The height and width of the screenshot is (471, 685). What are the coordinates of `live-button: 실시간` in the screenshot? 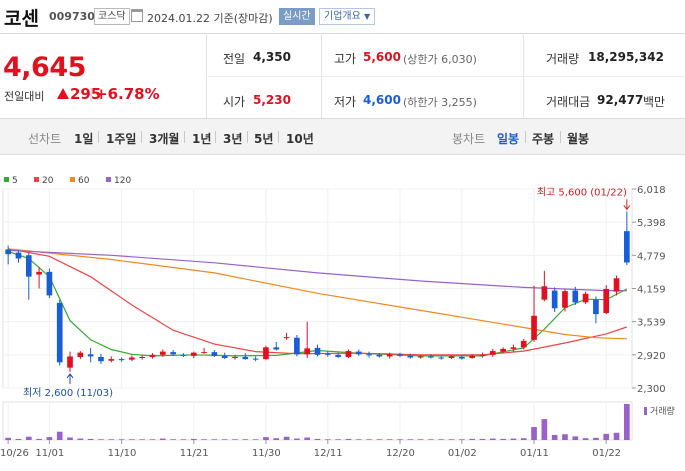 It's located at (297, 16).